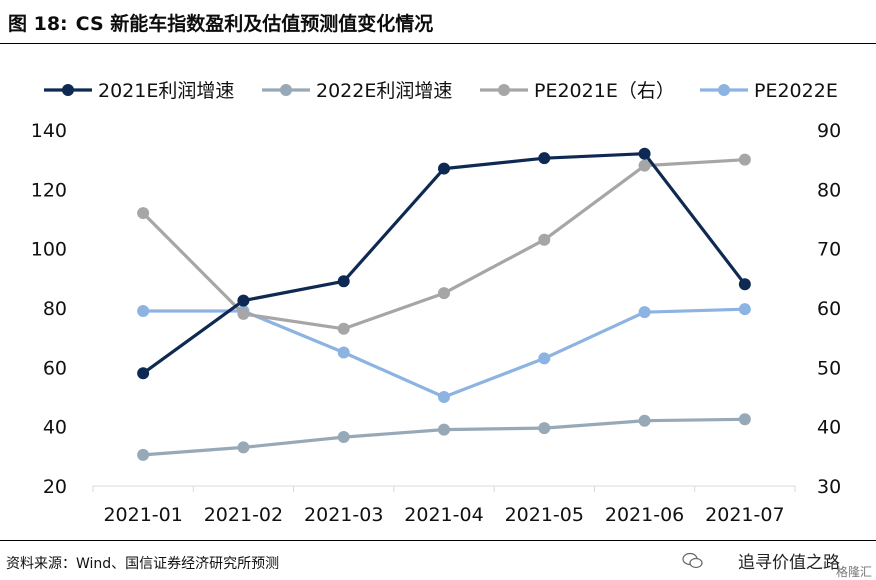  I want to click on watermark-text: 追寻价值之路, so click(789, 563).